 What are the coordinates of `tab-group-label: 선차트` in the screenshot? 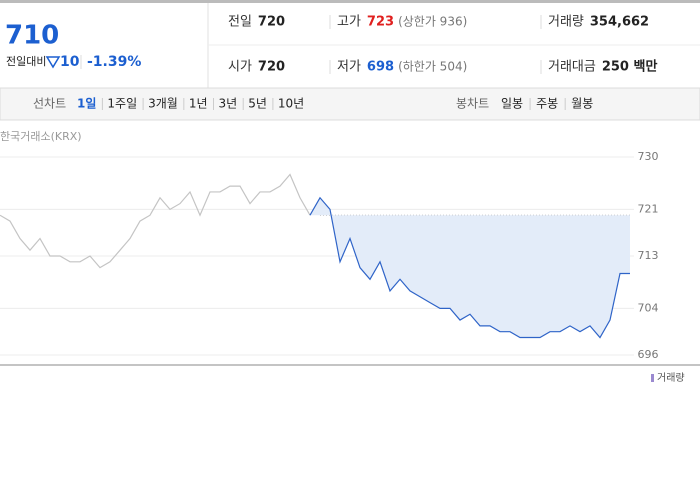 It's located at (49, 104).